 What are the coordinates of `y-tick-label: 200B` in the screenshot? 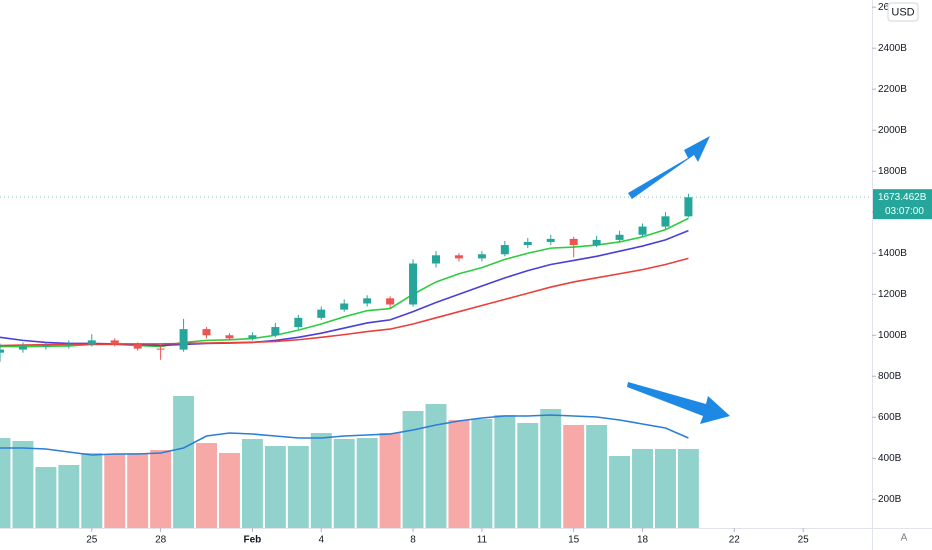 It's located at (890, 499).